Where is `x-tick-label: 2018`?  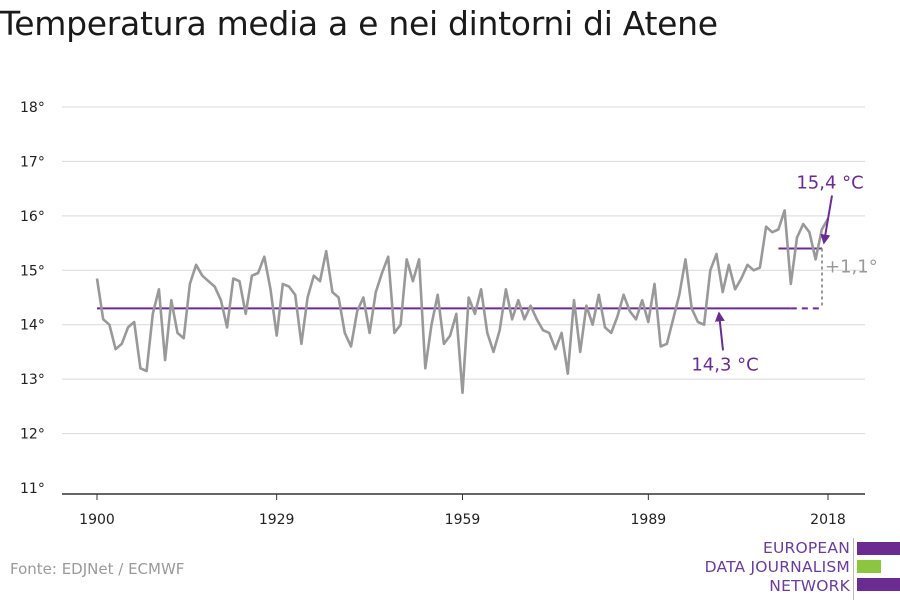 x-tick-label: 2018 is located at coordinates (828, 520).